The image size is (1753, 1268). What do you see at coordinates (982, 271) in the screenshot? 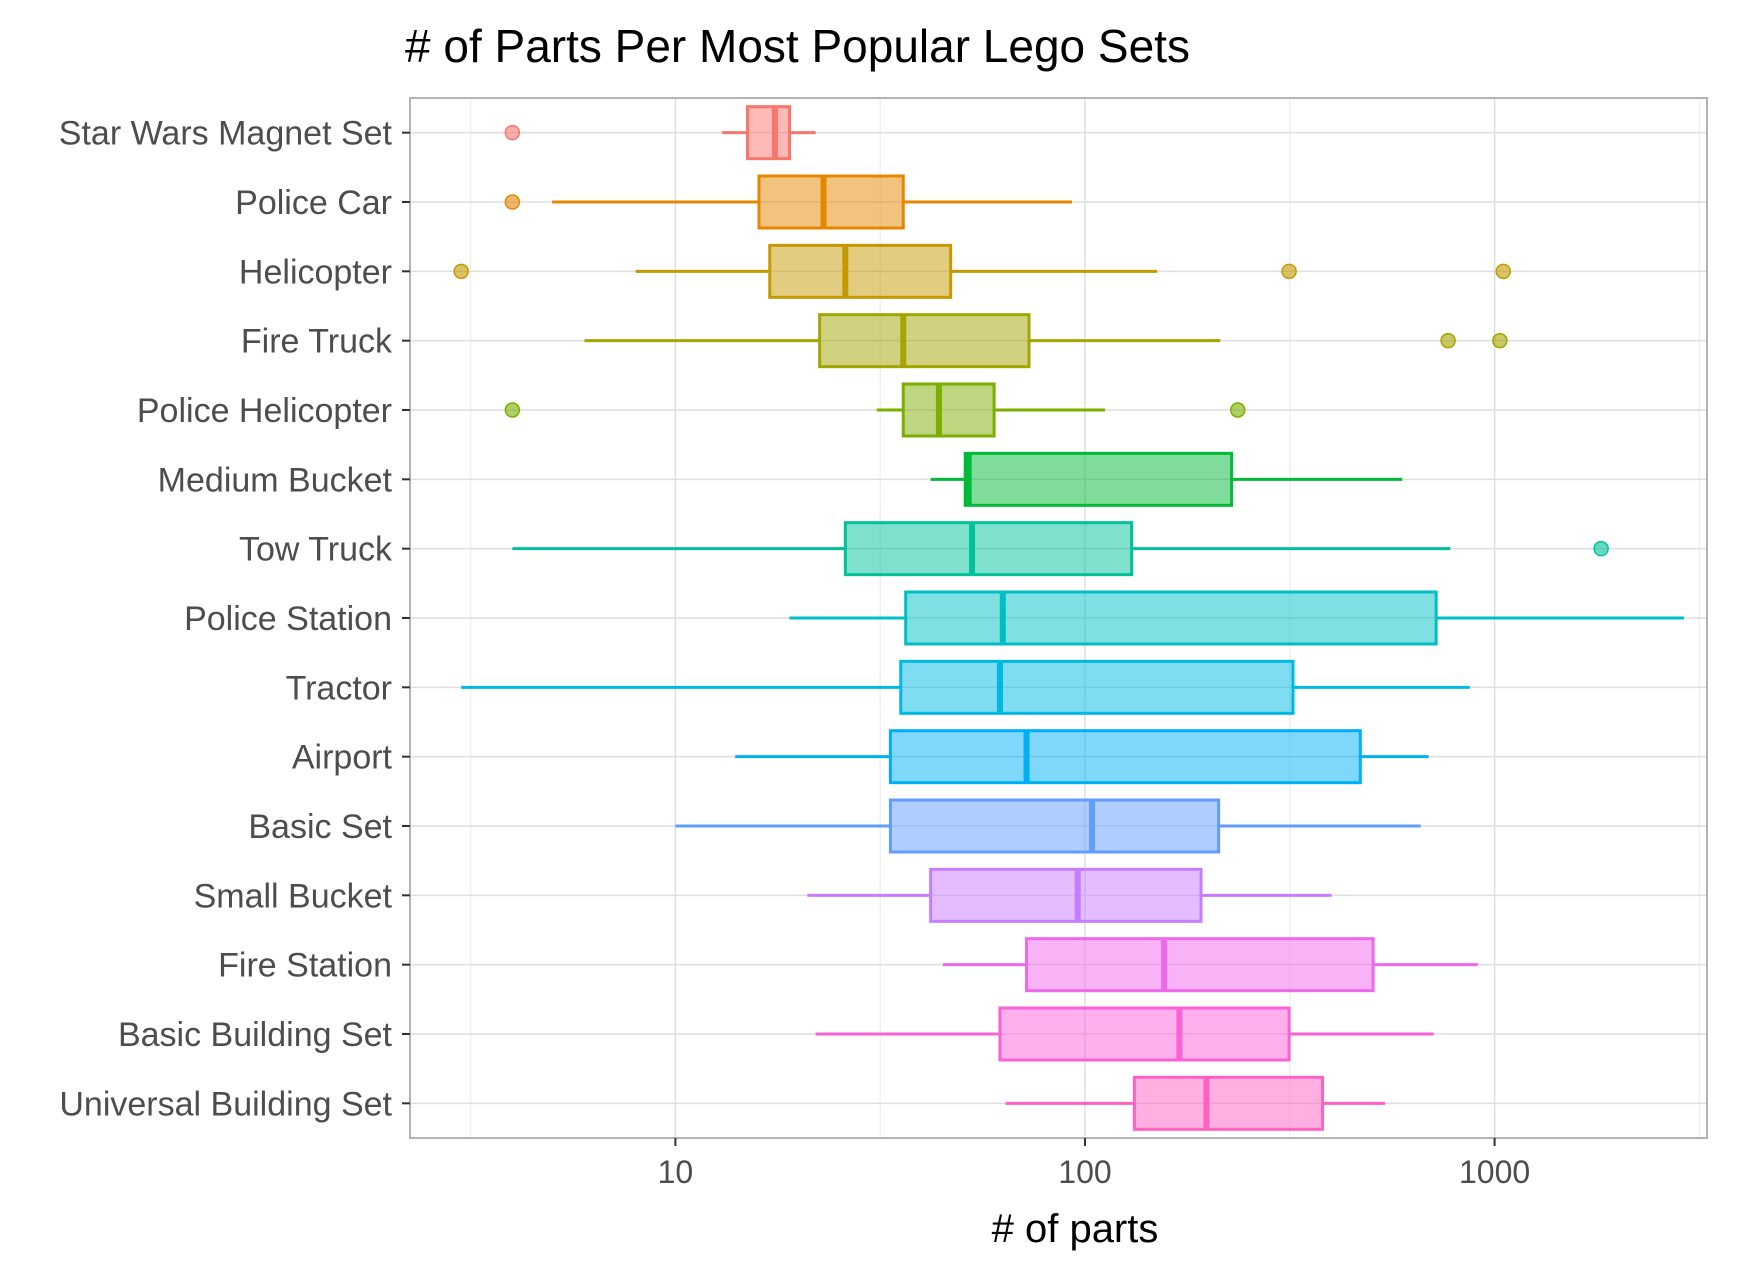
I see `box-helicopter` at bounding box center [982, 271].